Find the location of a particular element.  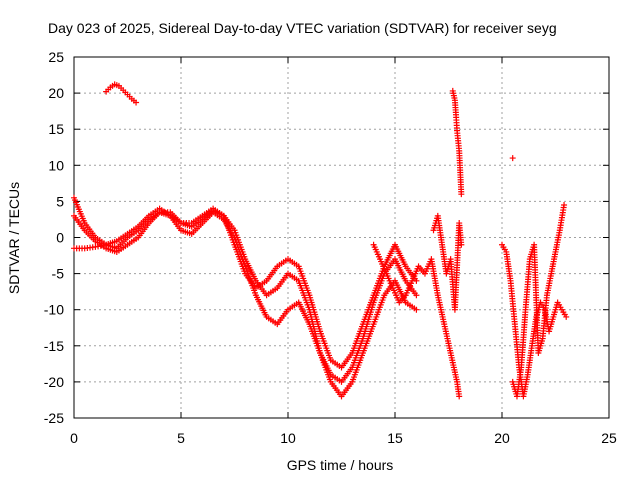

y-tick-label: -20 is located at coordinates (54, 382).